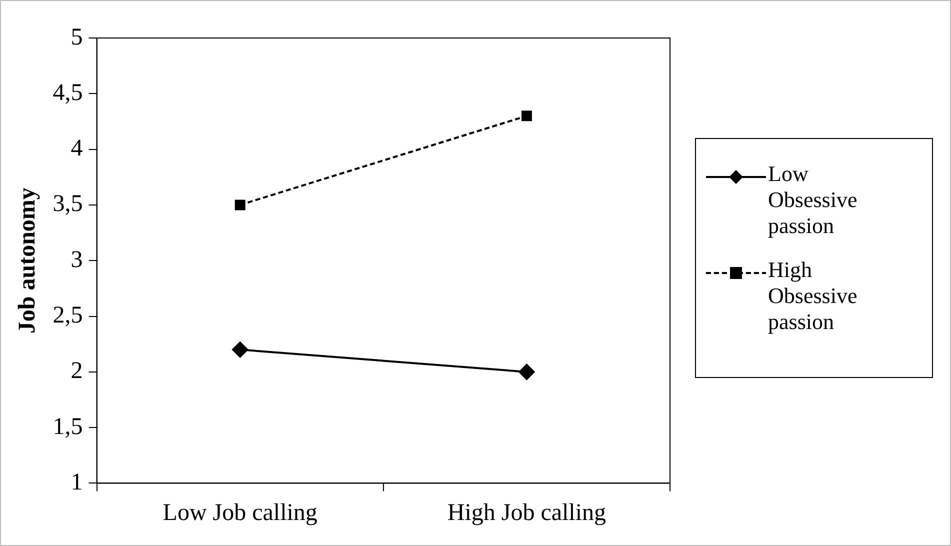 The image size is (951, 546). I want to click on x-tick-label: High Job calling, so click(526, 513).